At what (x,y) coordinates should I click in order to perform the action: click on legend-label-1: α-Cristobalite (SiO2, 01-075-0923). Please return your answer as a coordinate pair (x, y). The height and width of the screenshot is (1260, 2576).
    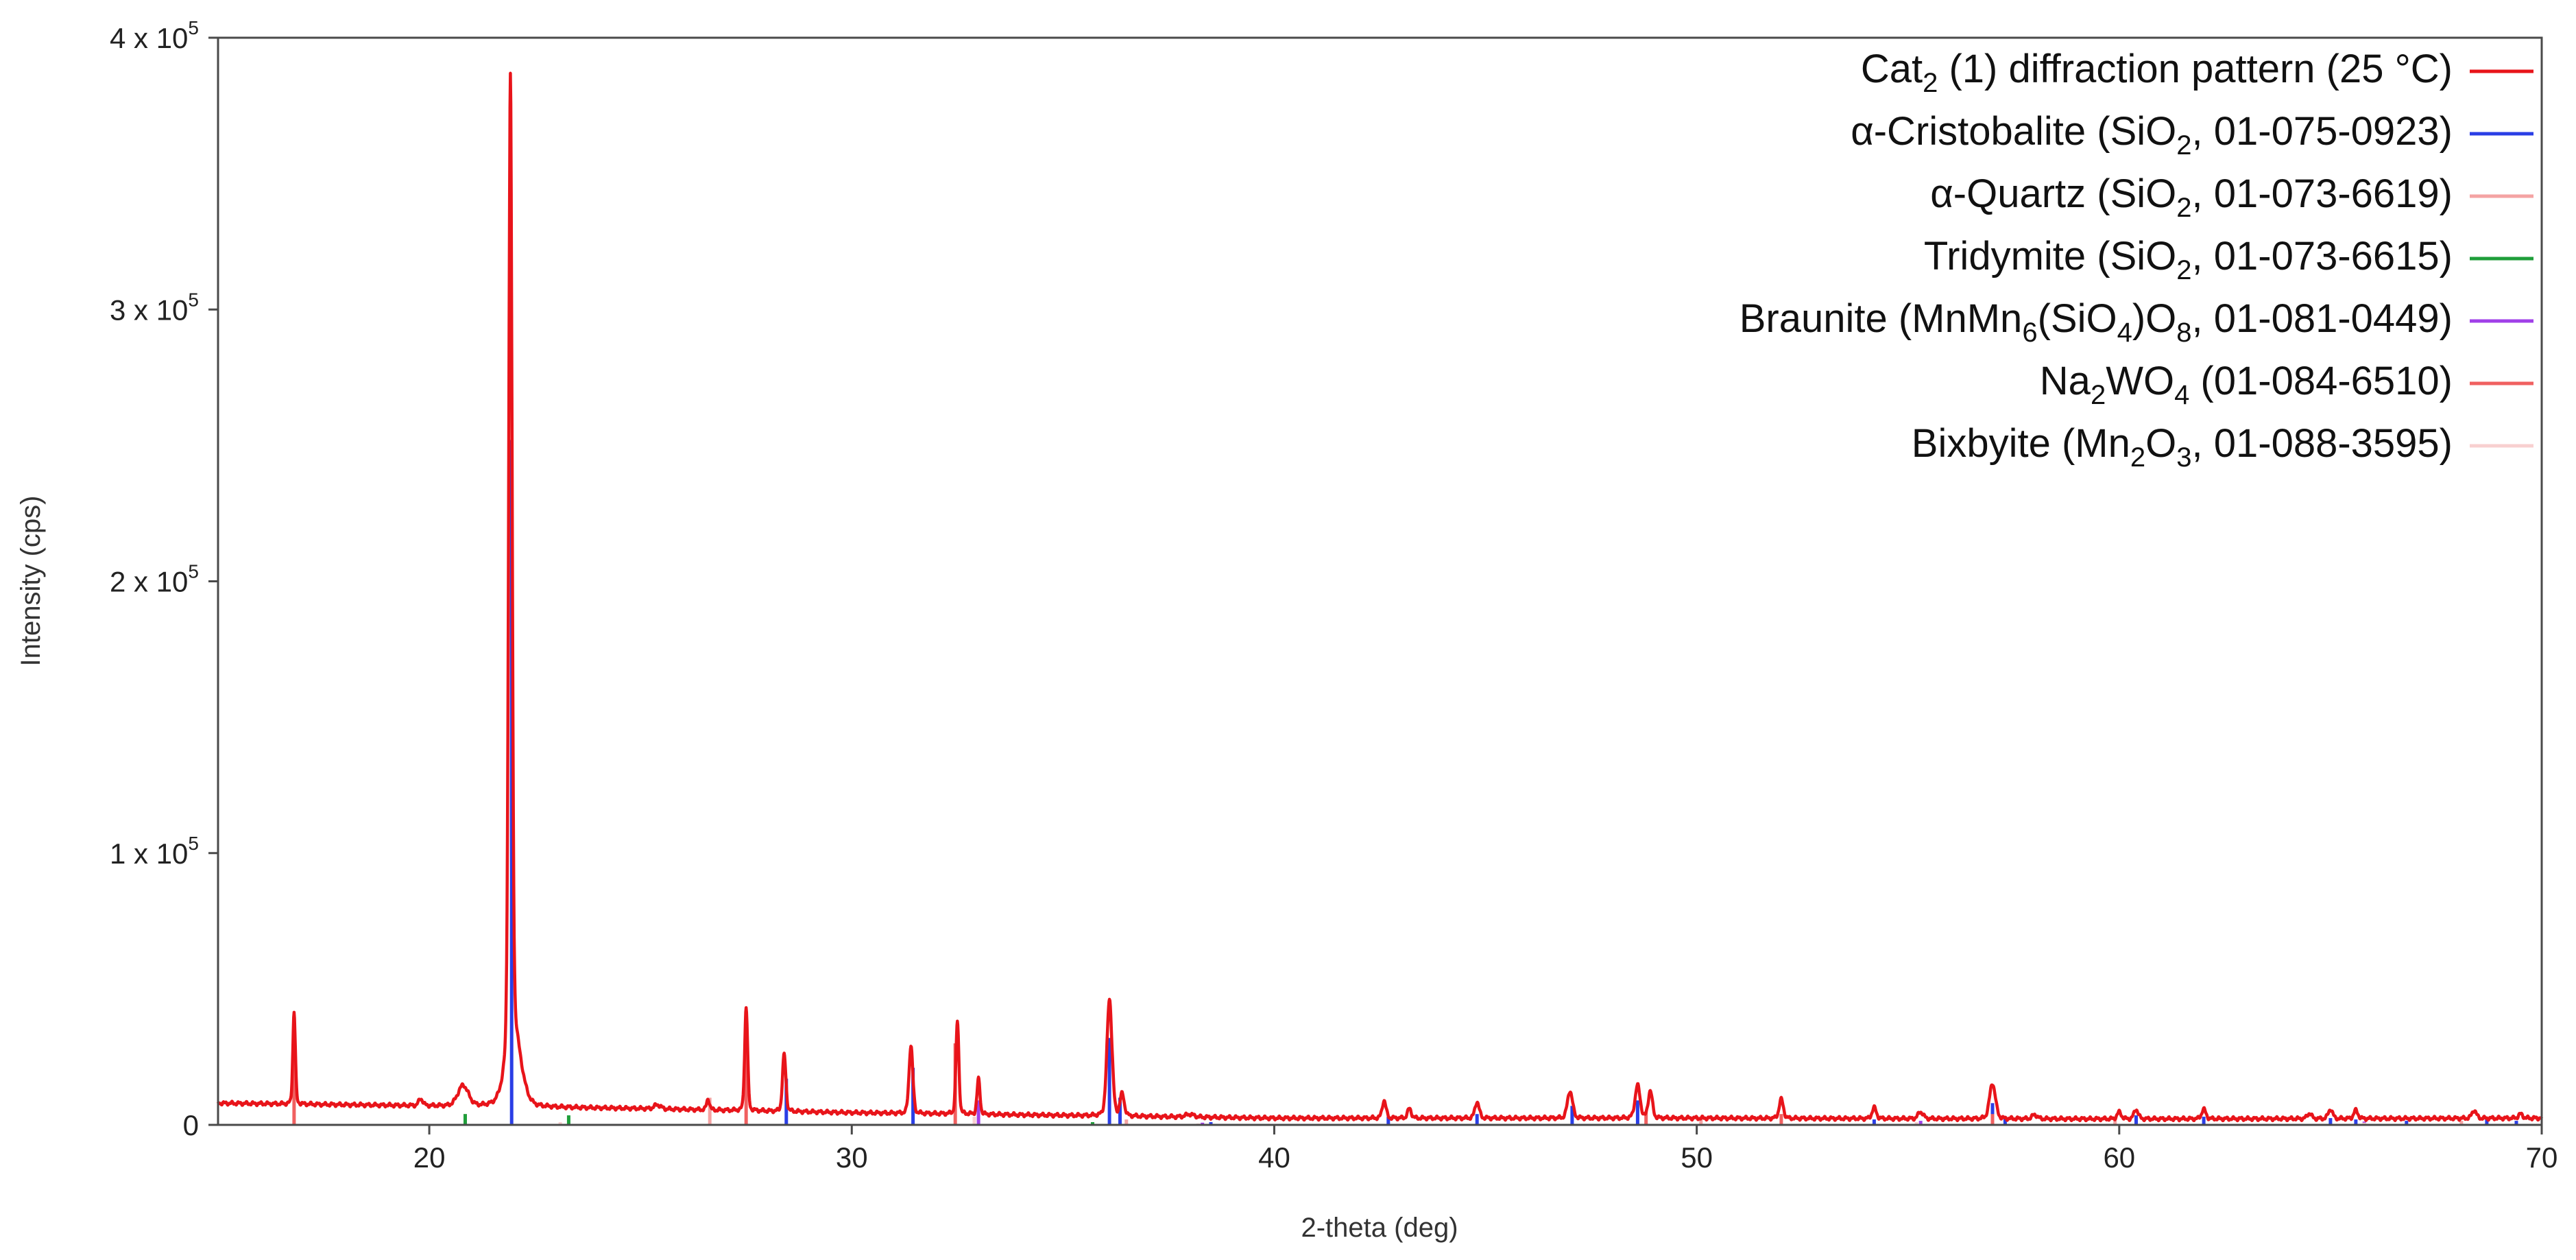
    Looking at the image, I should click on (2152, 135).